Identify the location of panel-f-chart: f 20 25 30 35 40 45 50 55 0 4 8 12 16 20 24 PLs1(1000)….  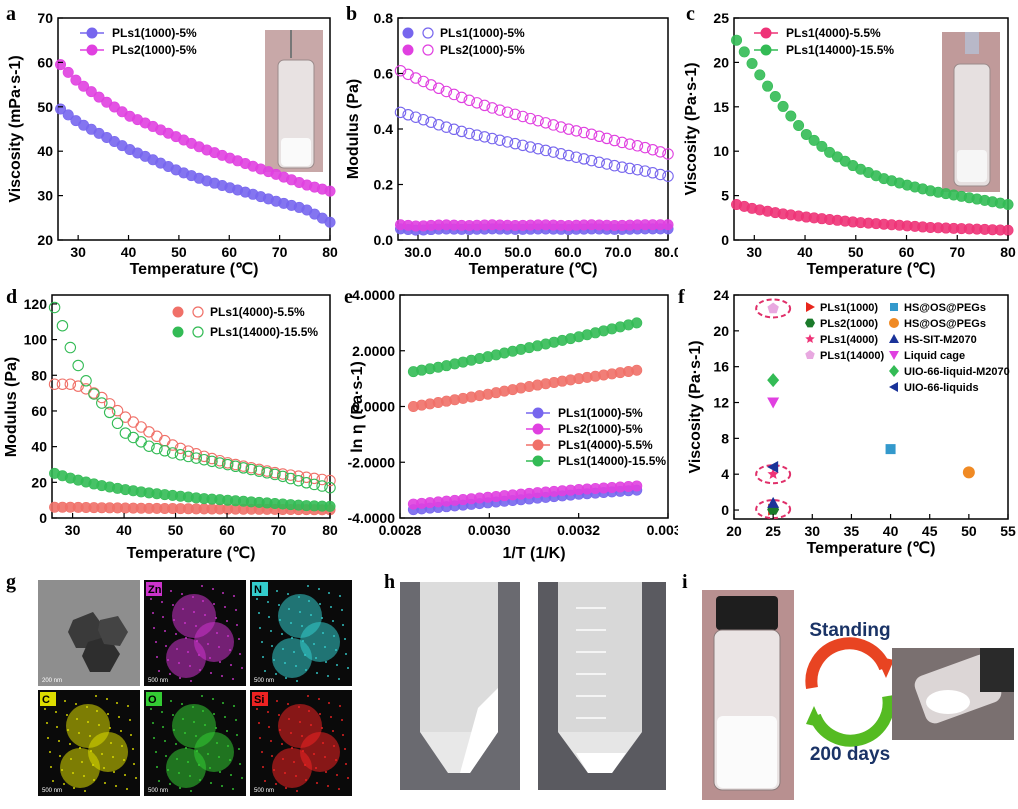
(847, 421).